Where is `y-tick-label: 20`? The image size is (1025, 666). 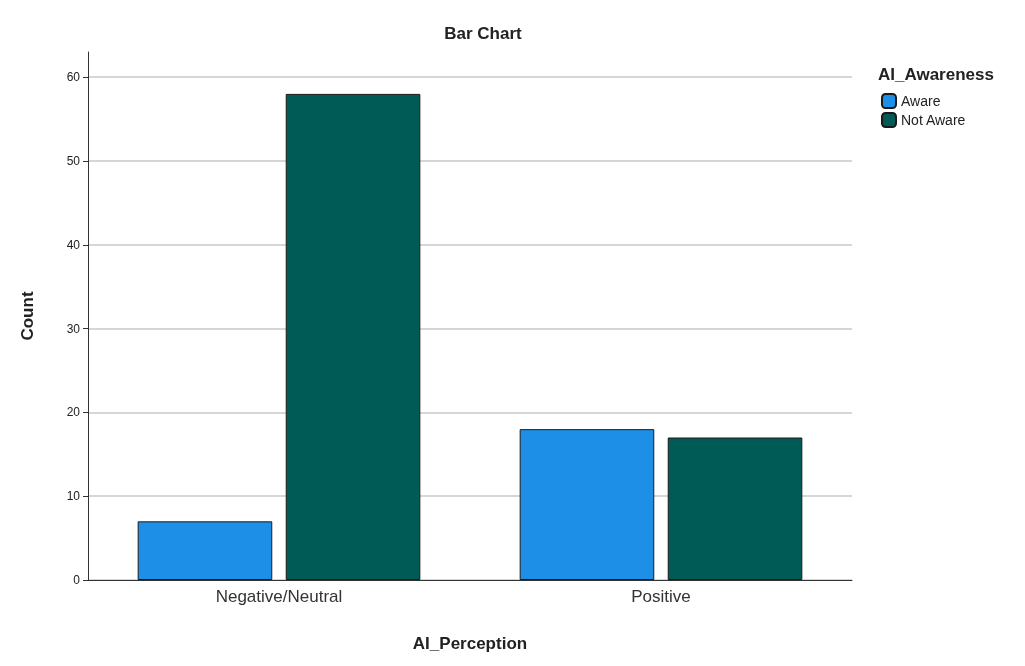 y-tick-label: 20 is located at coordinates (73, 412).